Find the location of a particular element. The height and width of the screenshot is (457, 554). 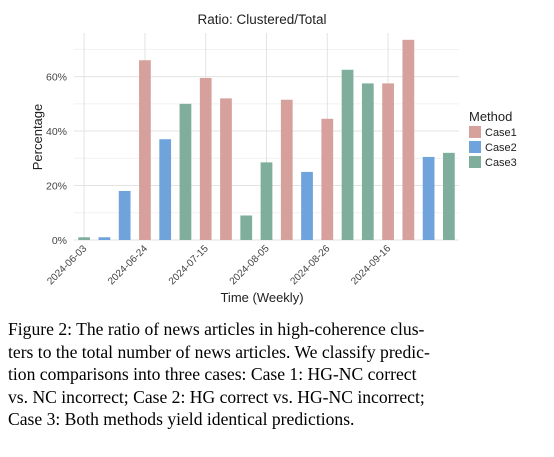

x-tick-label: 2024-08-26 is located at coordinates (310, 265).